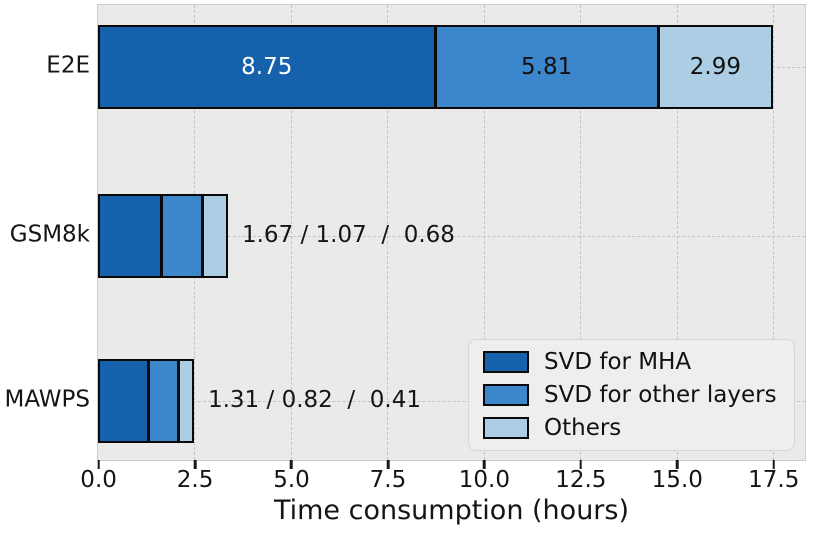 This screenshot has height=535, width=813. I want to click on bar-value-label: 2.99, so click(715, 67).